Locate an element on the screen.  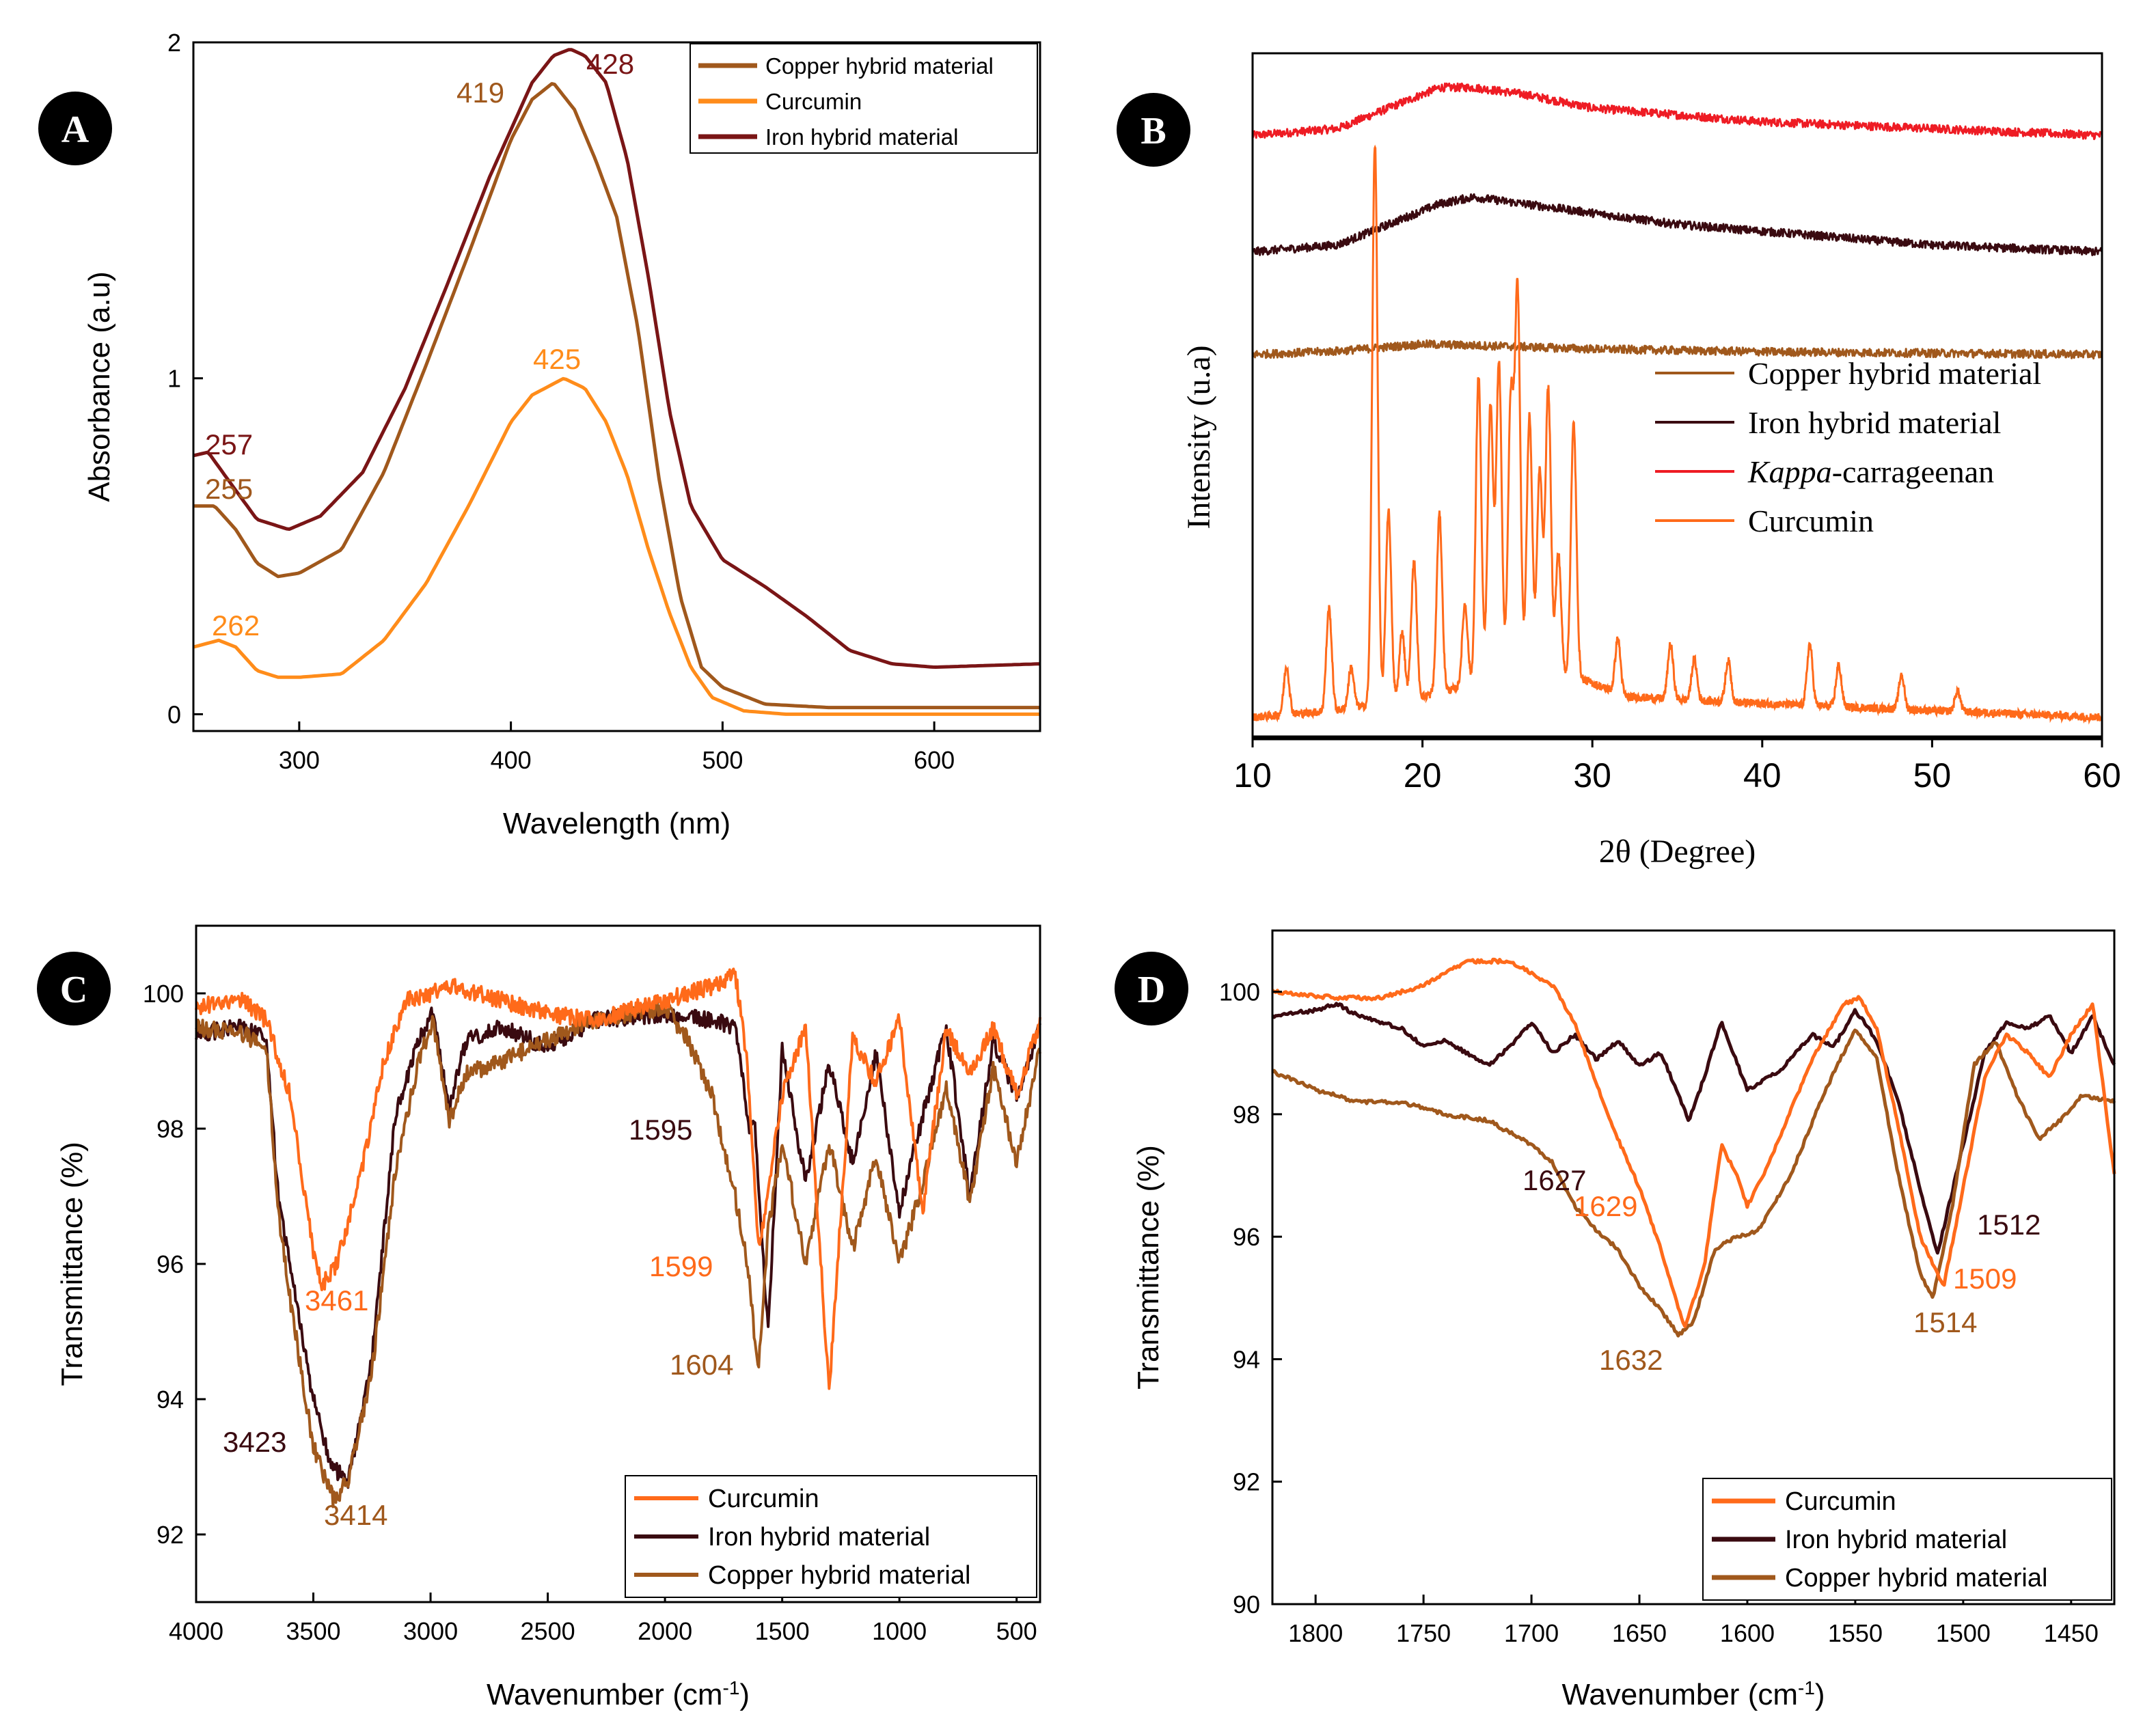
panel-label-d: D is located at coordinates (1151, 988).